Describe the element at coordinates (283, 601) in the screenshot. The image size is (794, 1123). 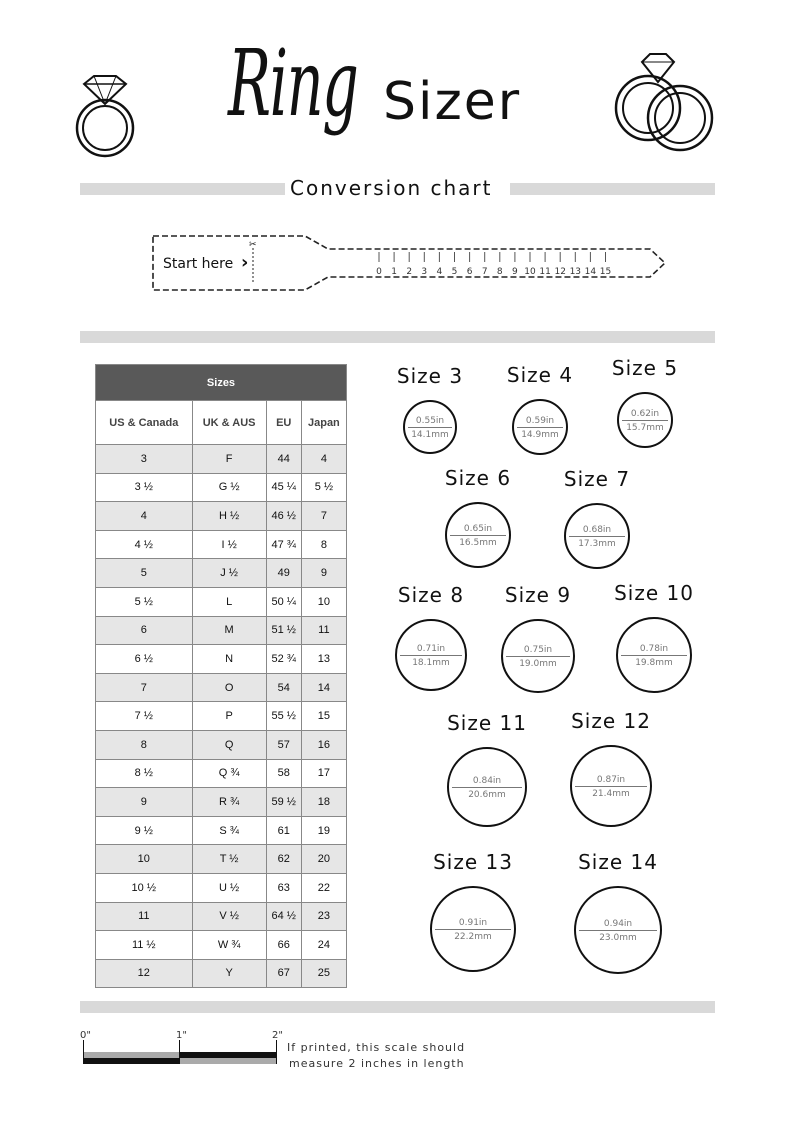
I see `table-cell: 50 ¼` at that location.